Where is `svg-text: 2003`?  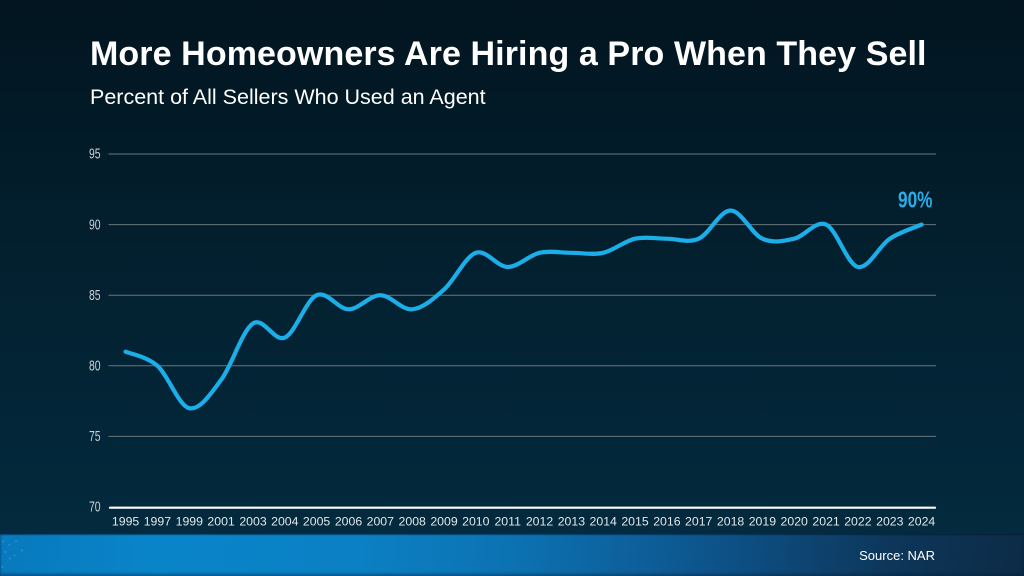 svg-text: 2003 is located at coordinates (253, 522).